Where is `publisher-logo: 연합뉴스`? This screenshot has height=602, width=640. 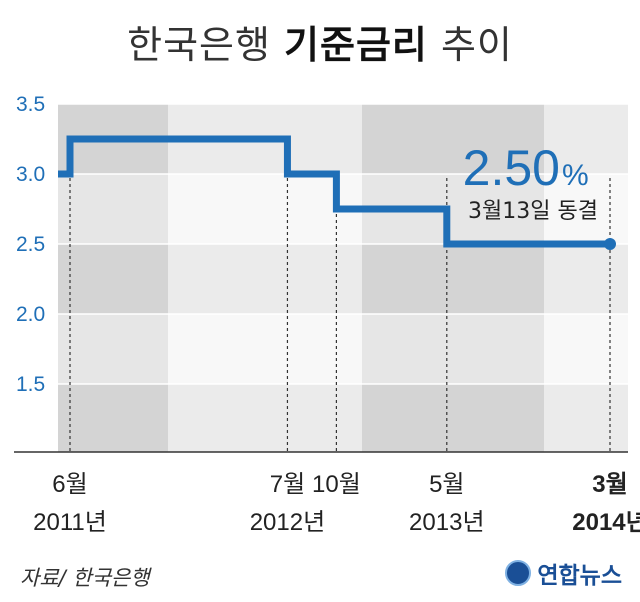
publisher-logo: 연합뉴스 is located at coordinates (563, 573).